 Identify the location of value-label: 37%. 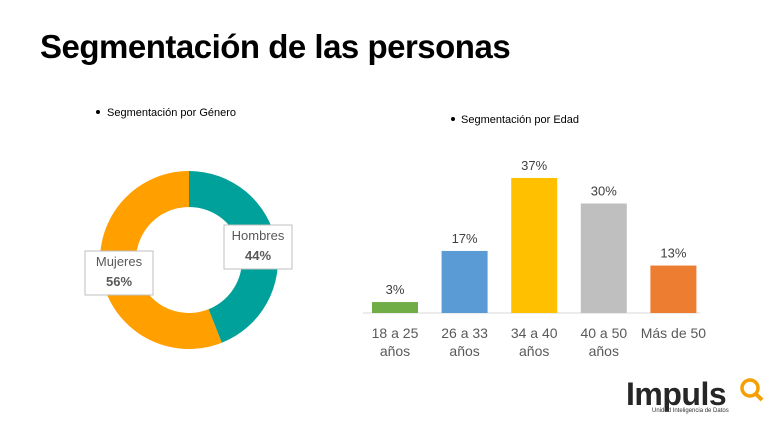
(534, 165).